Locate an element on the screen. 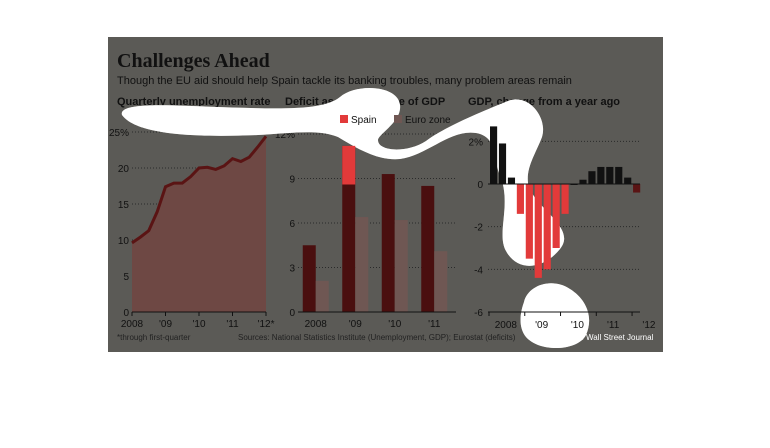 The image size is (770, 448). chart-title: Challenges Ahead is located at coordinates (193, 61).